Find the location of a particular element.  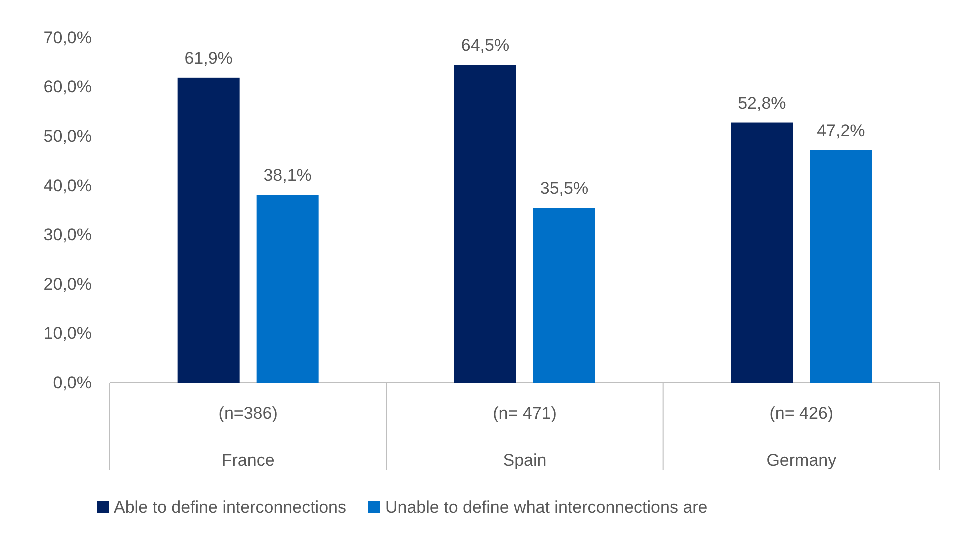

y-tick-label: 50,0% is located at coordinates (68, 136).